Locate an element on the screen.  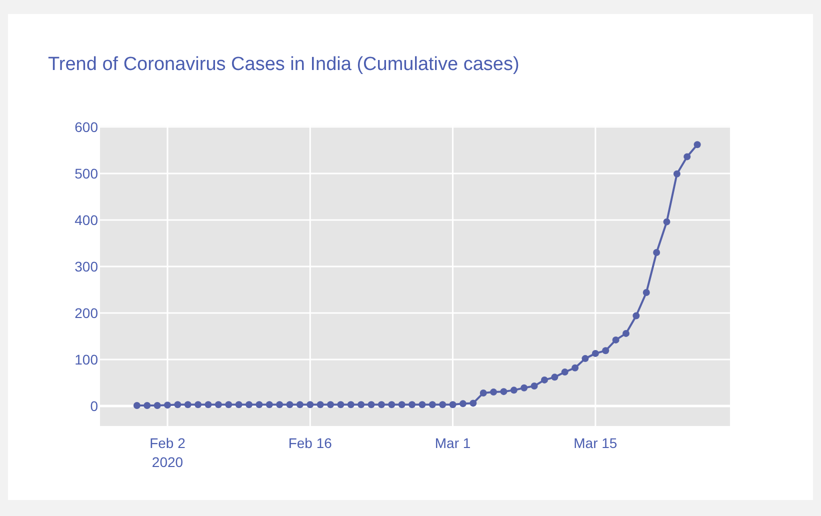
x-tick-label: Mar 15 is located at coordinates (596, 443).